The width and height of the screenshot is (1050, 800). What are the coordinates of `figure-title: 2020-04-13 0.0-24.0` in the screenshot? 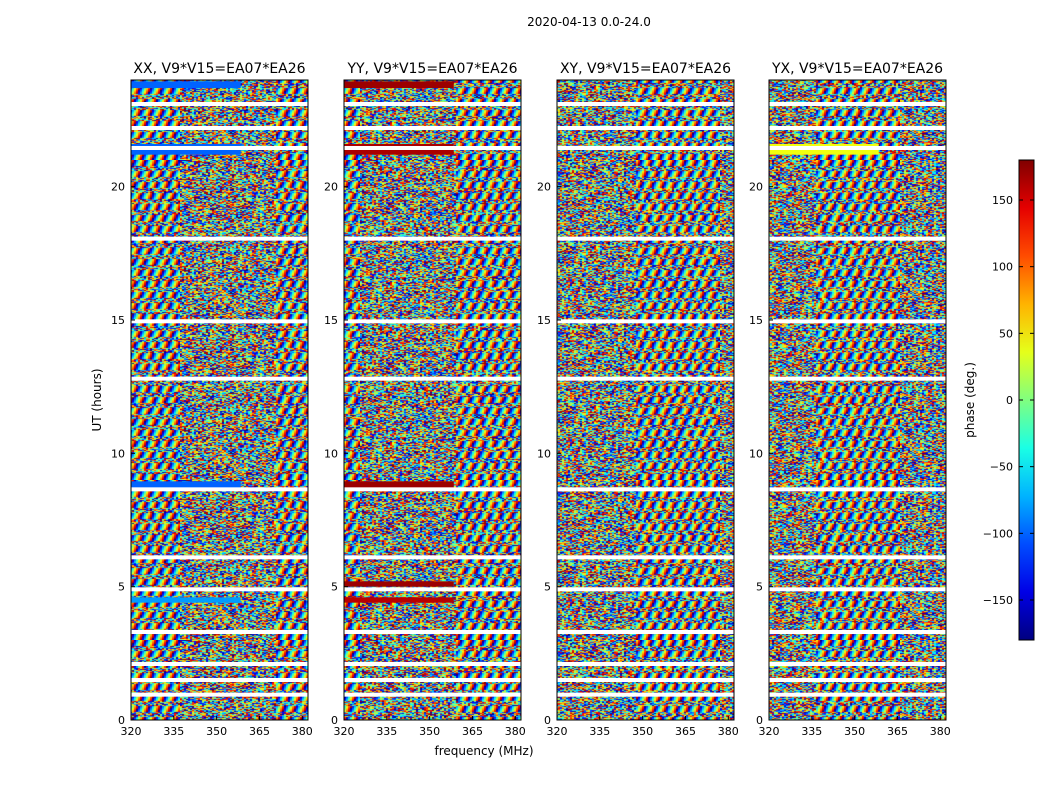 It's located at (589, 22).